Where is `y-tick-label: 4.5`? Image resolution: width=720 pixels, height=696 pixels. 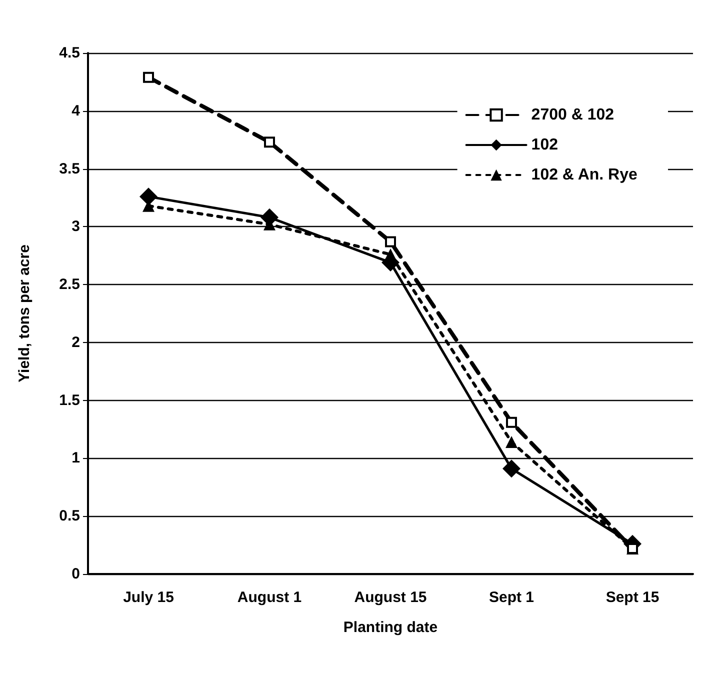 y-tick-label: 4.5 is located at coordinates (69, 53).